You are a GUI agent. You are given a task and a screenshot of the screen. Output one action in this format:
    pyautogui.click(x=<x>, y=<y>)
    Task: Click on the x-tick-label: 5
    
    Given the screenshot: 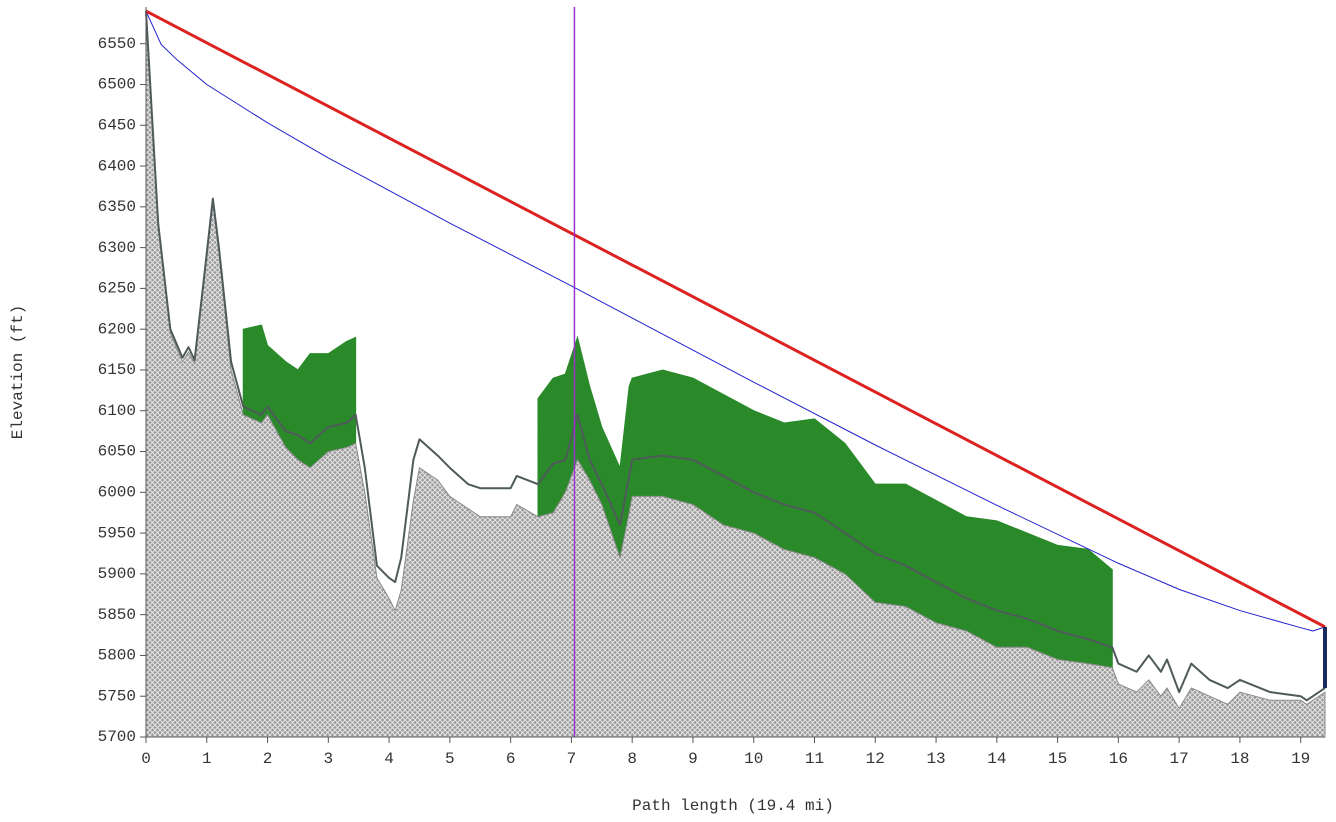 What is the action you would take?
    pyautogui.click(x=450, y=759)
    